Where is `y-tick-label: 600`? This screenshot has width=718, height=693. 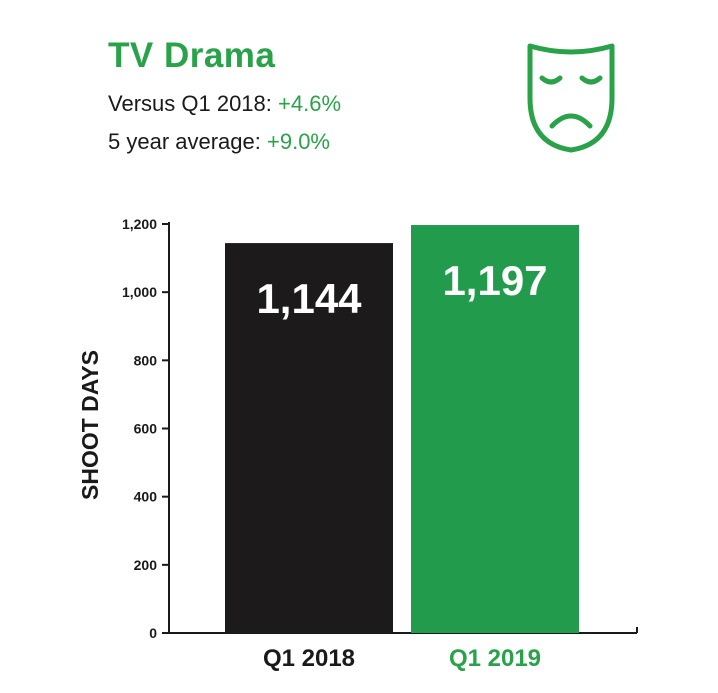 y-tick-label: 600 is located at coordinates (146, 429).